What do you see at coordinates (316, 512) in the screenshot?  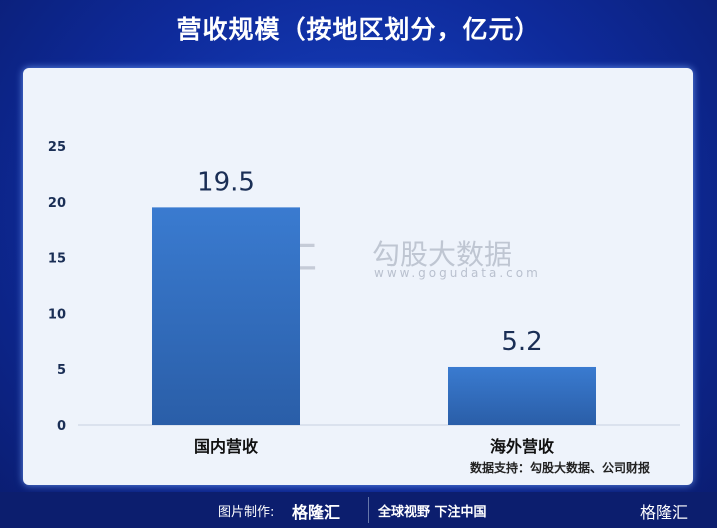 I see `footer-brand-logo: 格隆汇` at bounding box center [316, 512].